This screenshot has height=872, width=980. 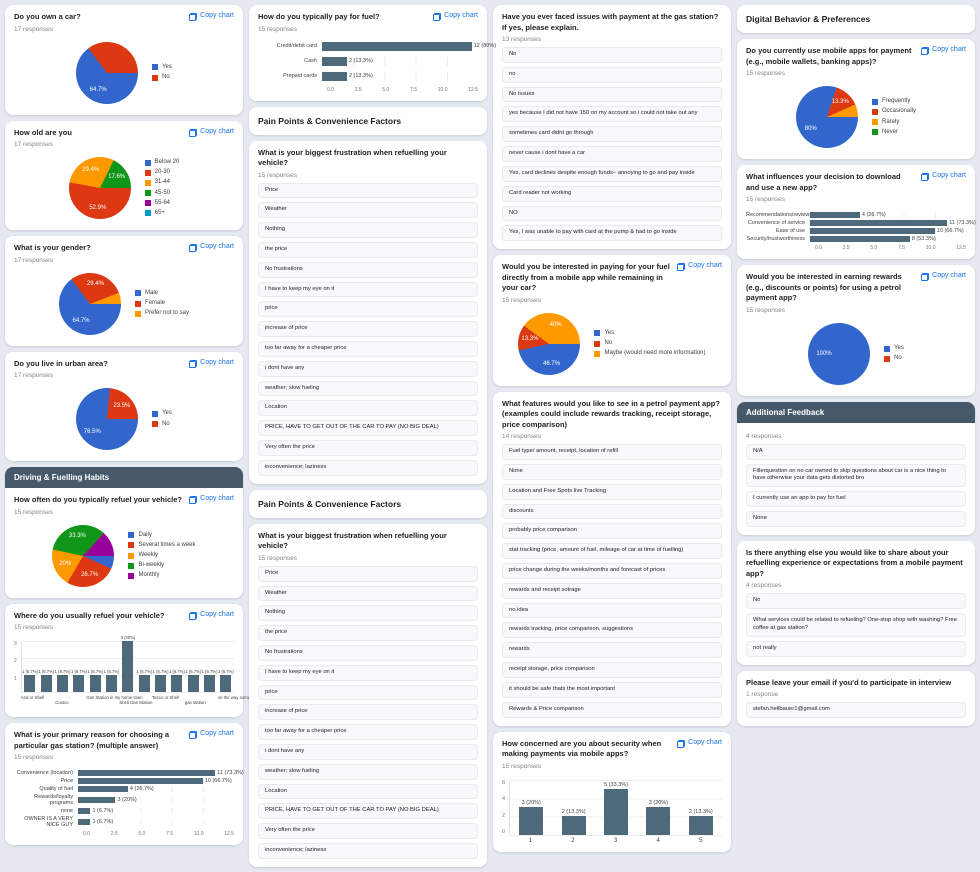 I want to click on answer-item: too far away for a cheaper price, so click(x=368, y=732).